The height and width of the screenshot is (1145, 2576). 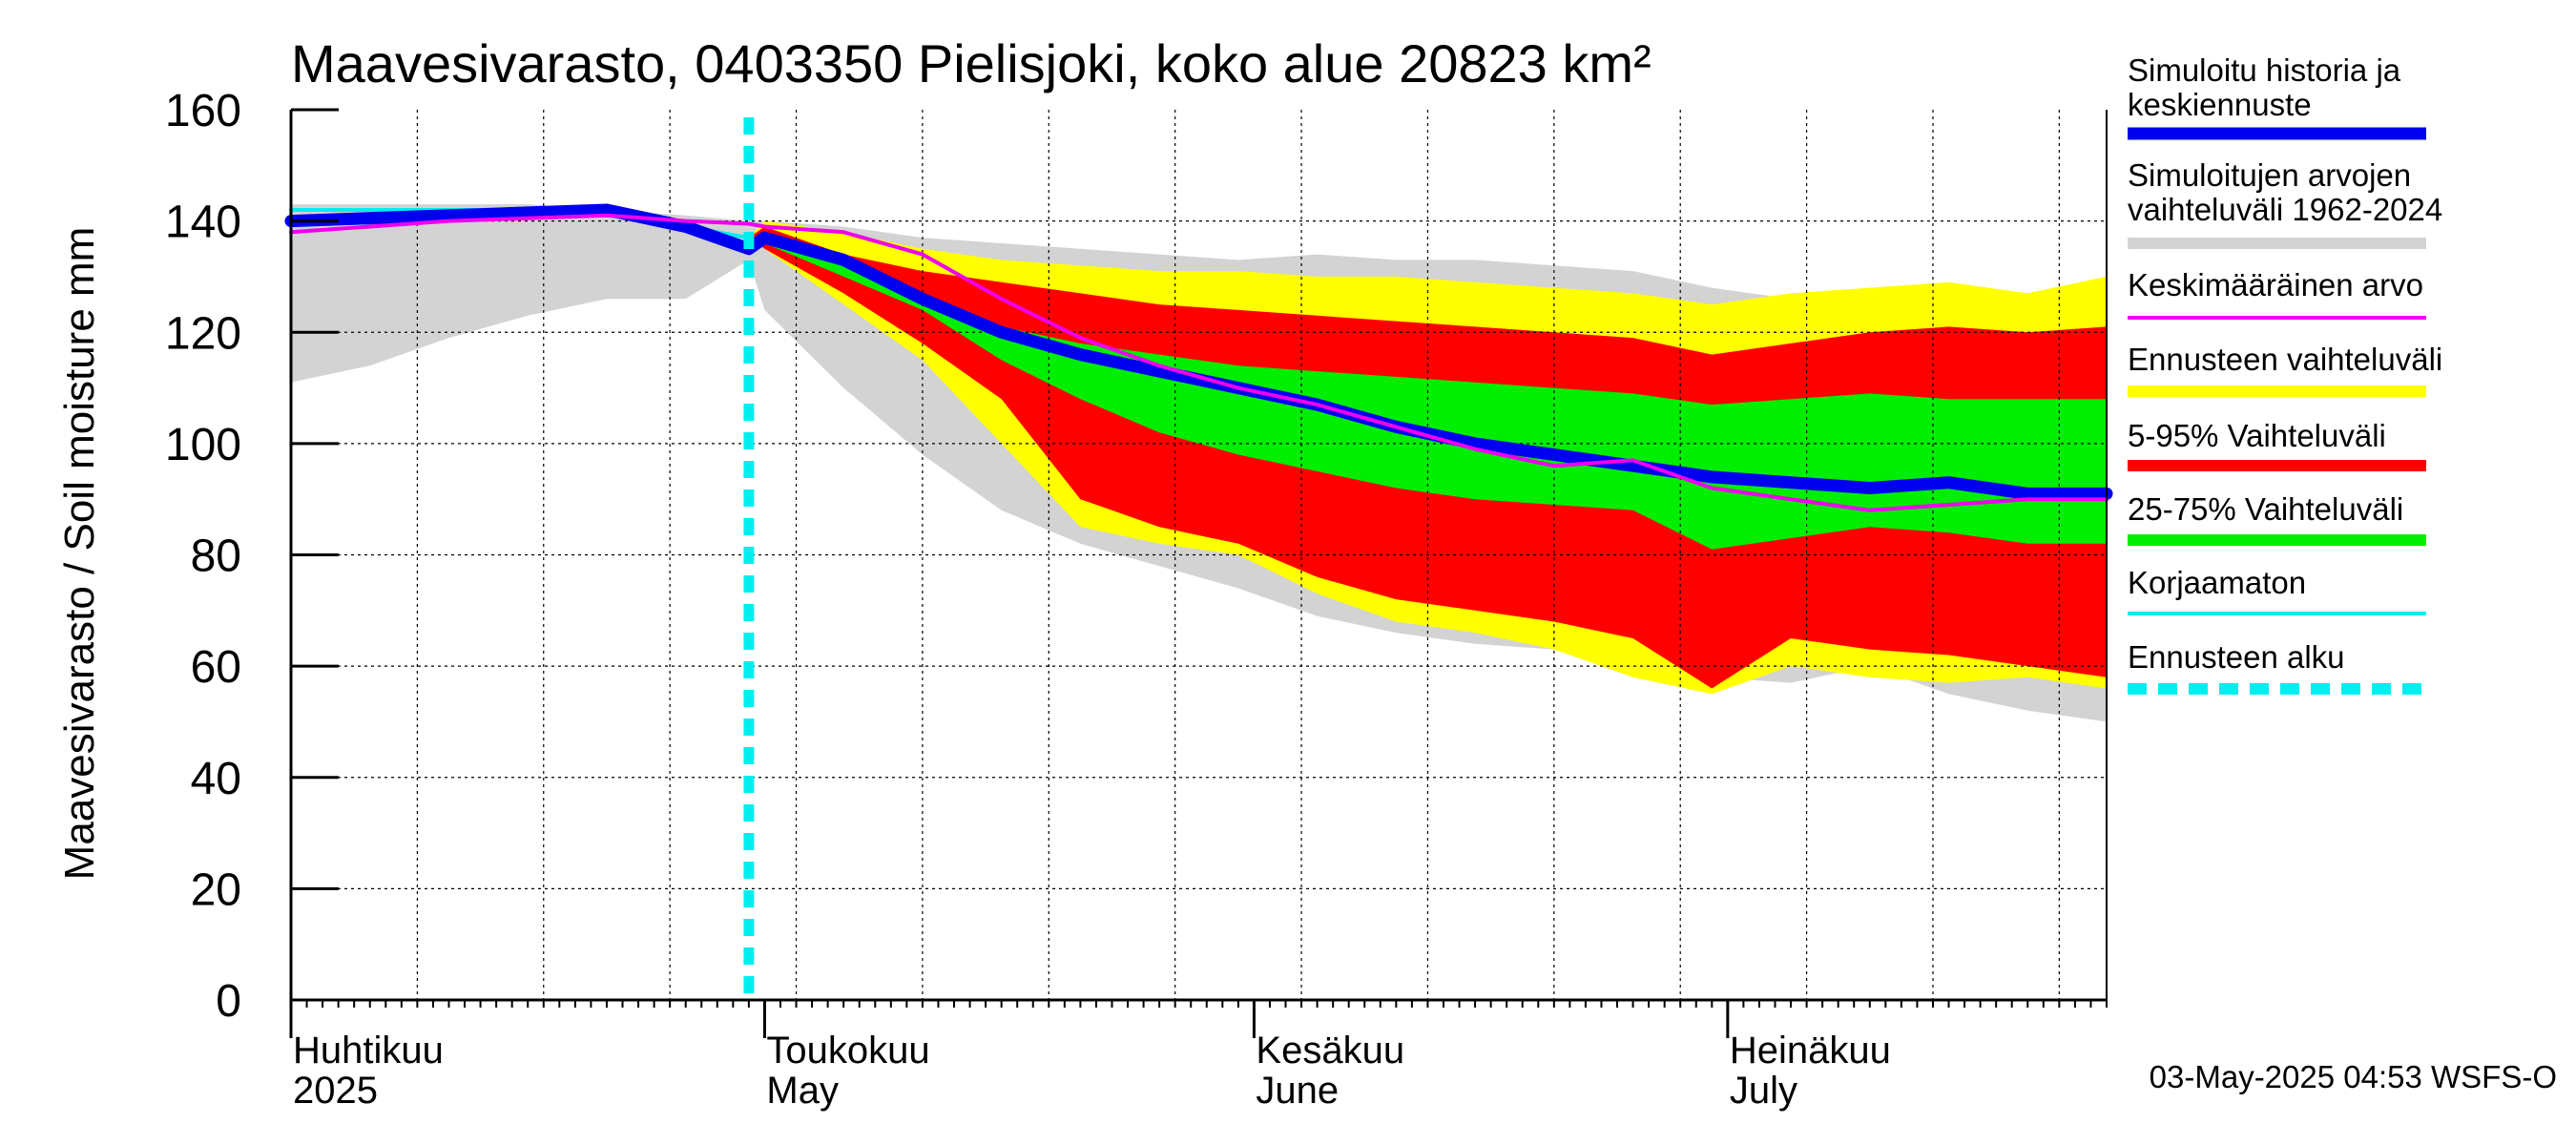 What do you see at coordinates (847, 1051) in the screenshot?
I see `month-label-fi-1: Toukokuu` at bounding box center [847, 1051].